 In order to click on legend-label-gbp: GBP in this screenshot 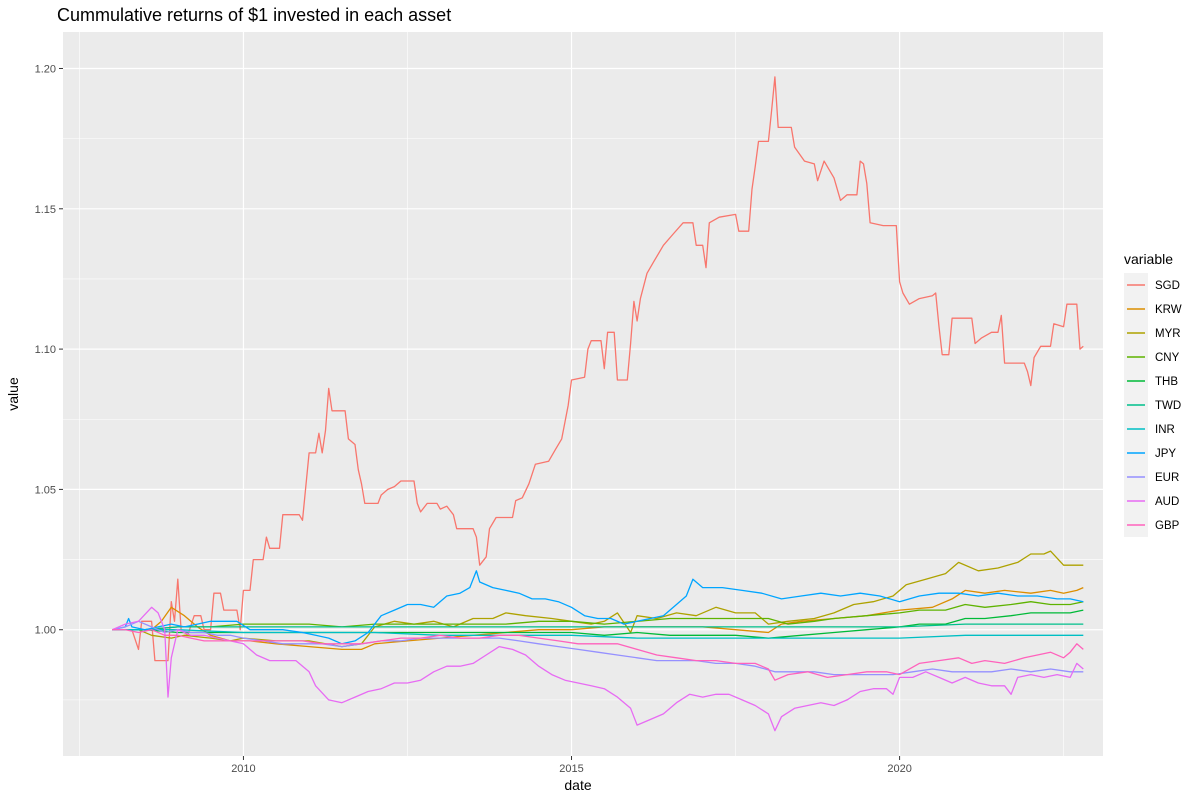, I will do `click(1167, 526)`.